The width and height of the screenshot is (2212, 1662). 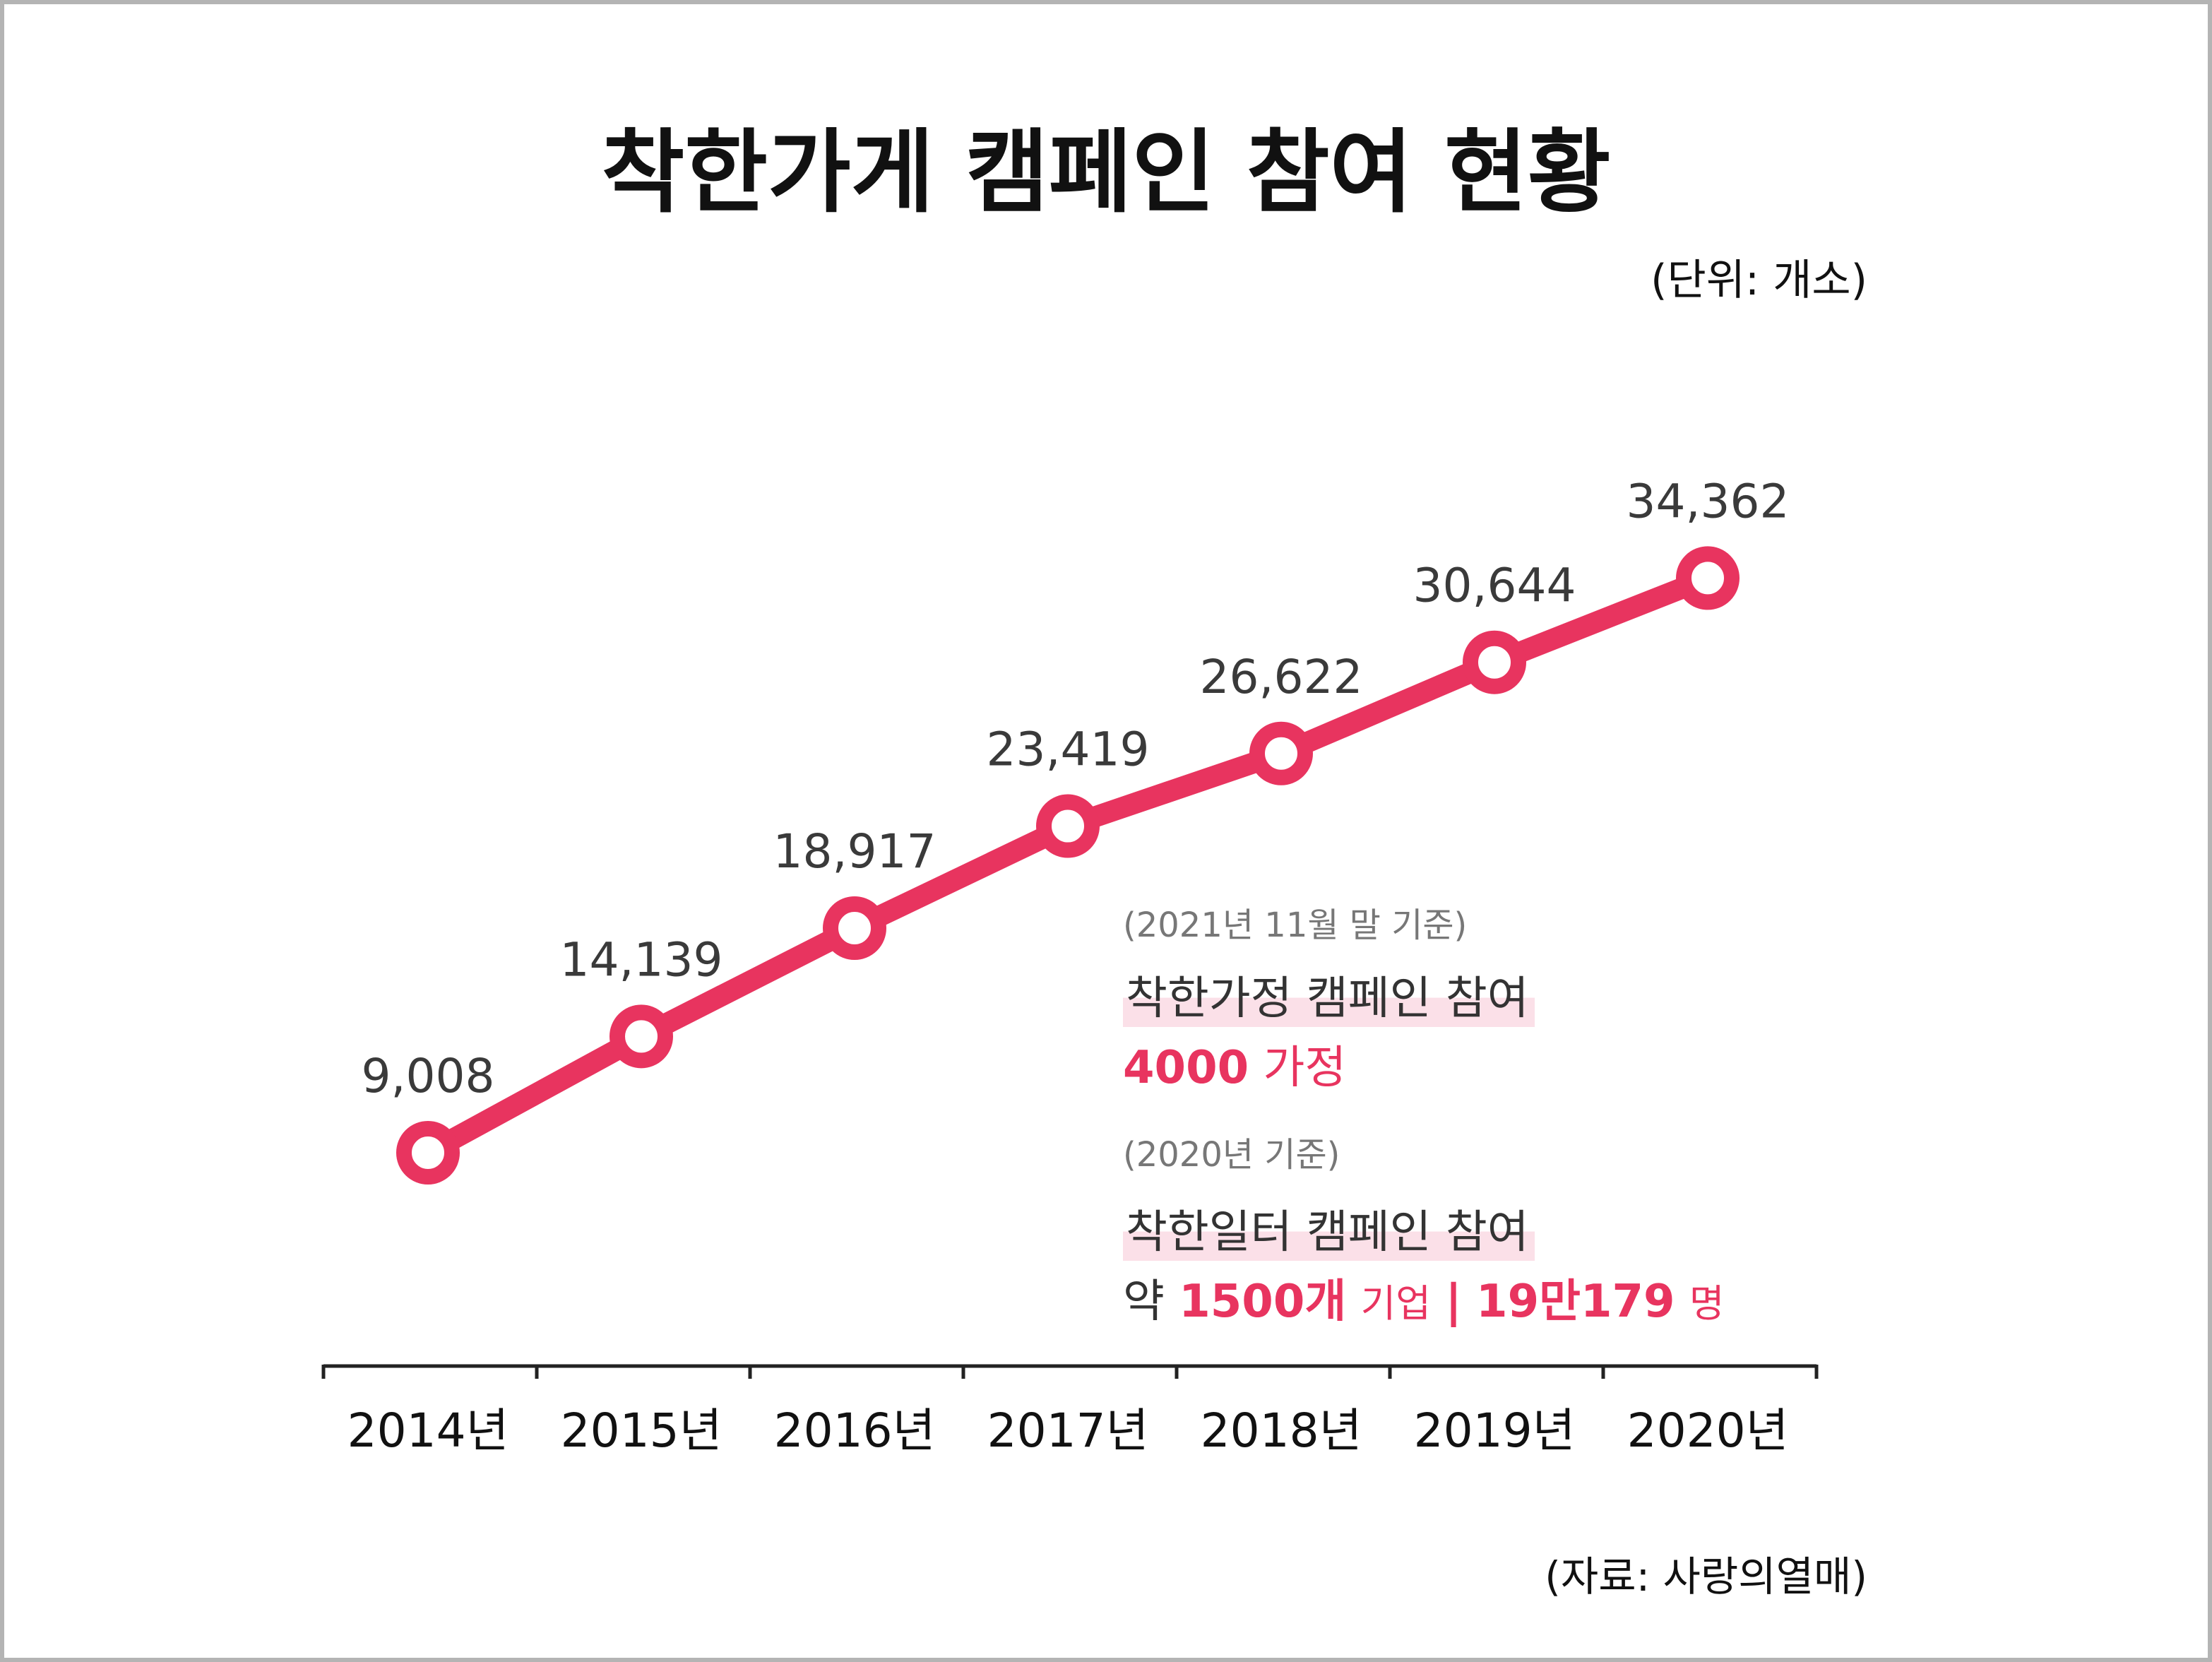 I want to click on unit-label: (단위: 개소), so click(x=1759, y=281).